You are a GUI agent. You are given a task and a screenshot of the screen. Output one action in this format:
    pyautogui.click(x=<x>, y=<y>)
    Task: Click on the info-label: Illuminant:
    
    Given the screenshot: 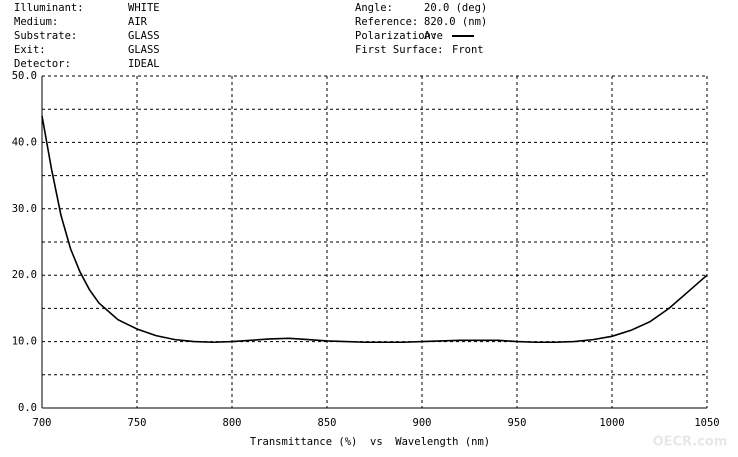 What is the action you would take?
    pyautogui.click(x=49, y=8)
    